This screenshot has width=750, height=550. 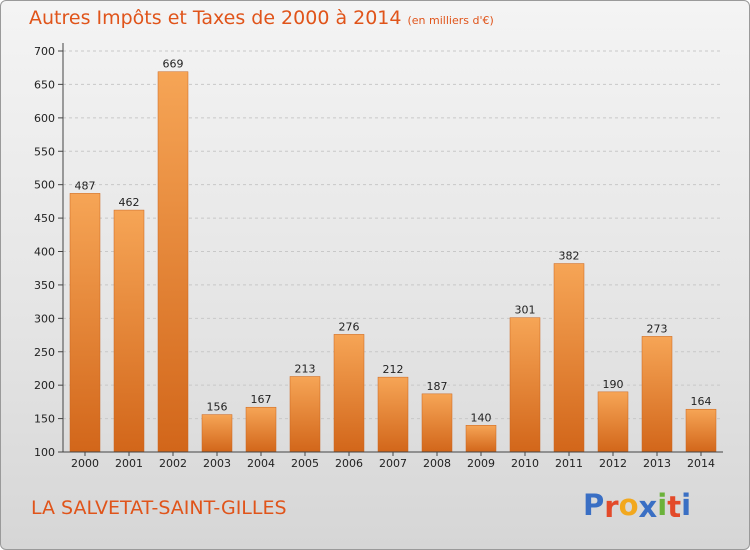 What do you see at coordinates (525, 463) in the screenshot?
I see `x-tick-label: 2010` at bounding box center [525, 463].